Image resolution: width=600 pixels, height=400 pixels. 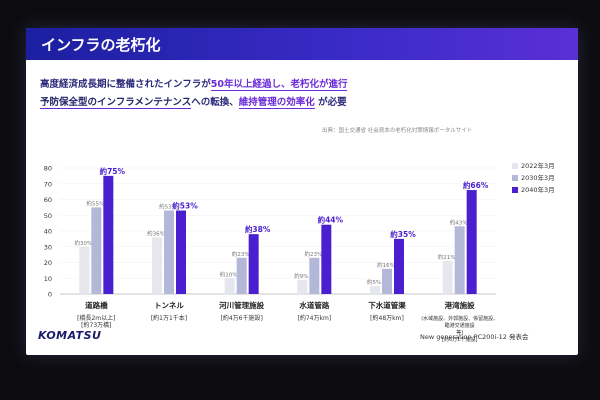 What do you see at coordinates (168, 207) in the screenshot?
I see `data-label-1-1: 約53%` at bounding box center [168, 207].